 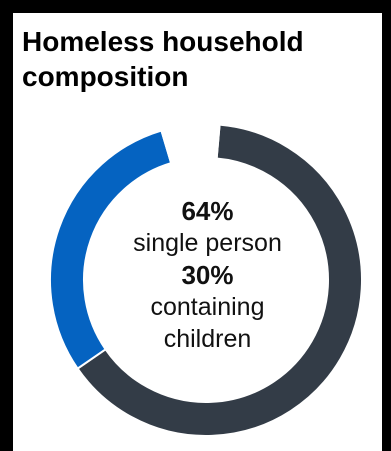 I want to click on children-label-line2: children, so click(x=207, y=339).